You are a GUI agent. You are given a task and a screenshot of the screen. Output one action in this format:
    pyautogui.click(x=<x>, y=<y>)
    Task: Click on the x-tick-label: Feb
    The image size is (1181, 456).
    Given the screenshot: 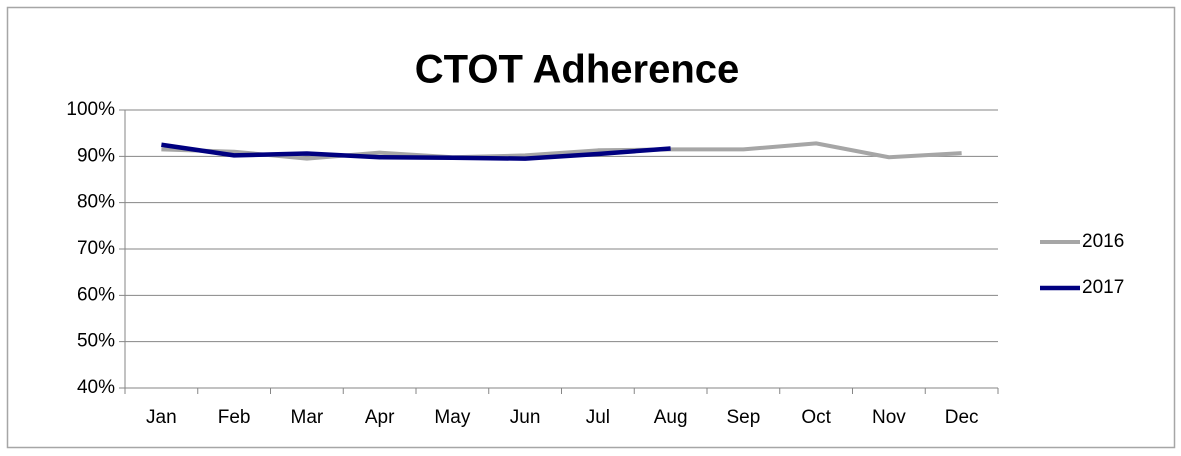 What is the action you would take?
    pyautogui.click(x=234, y=417)
    